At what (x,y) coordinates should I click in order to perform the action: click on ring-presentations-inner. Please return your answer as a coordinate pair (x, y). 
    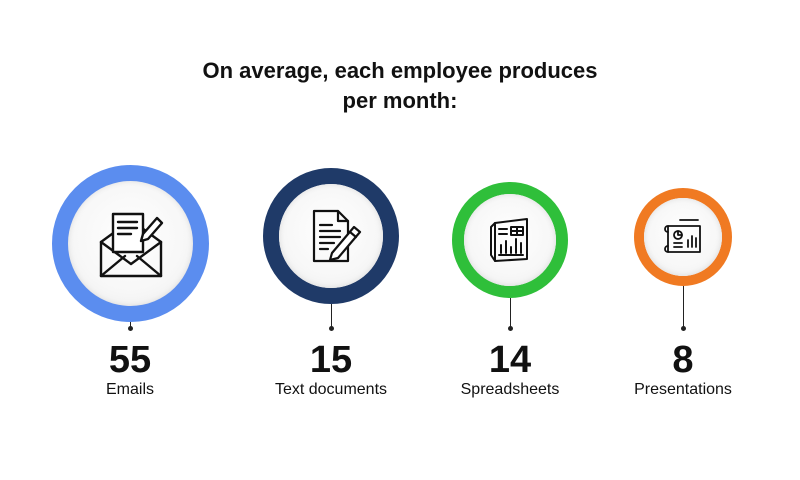
    Looking at the image, I should click on (683, 237).